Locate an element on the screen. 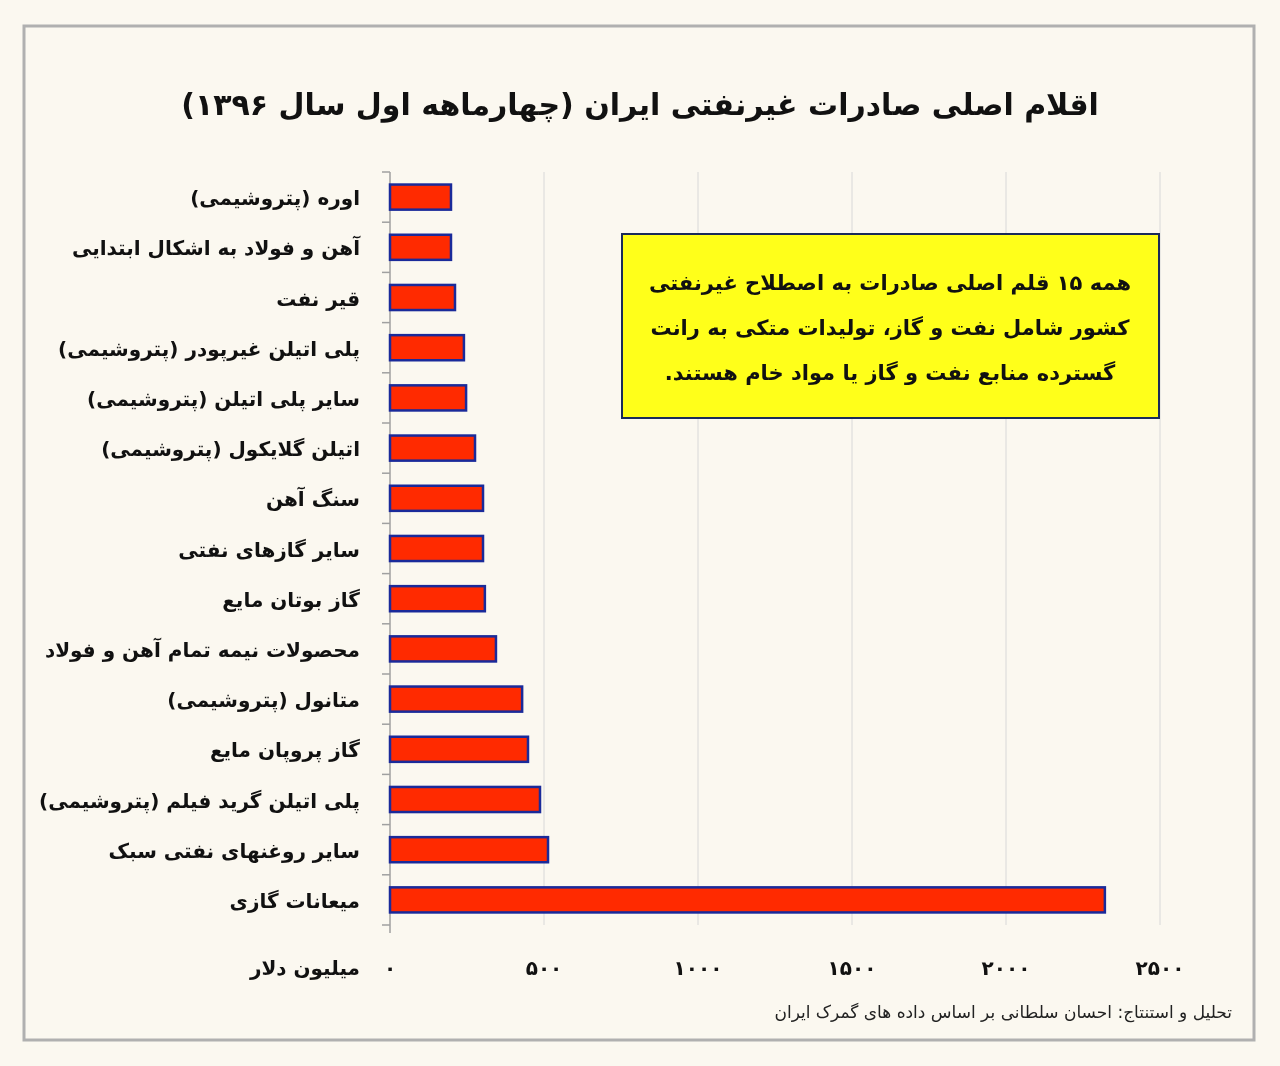  x-tick-label: ۱۰۰۰ is located at coordinates (698, 968).